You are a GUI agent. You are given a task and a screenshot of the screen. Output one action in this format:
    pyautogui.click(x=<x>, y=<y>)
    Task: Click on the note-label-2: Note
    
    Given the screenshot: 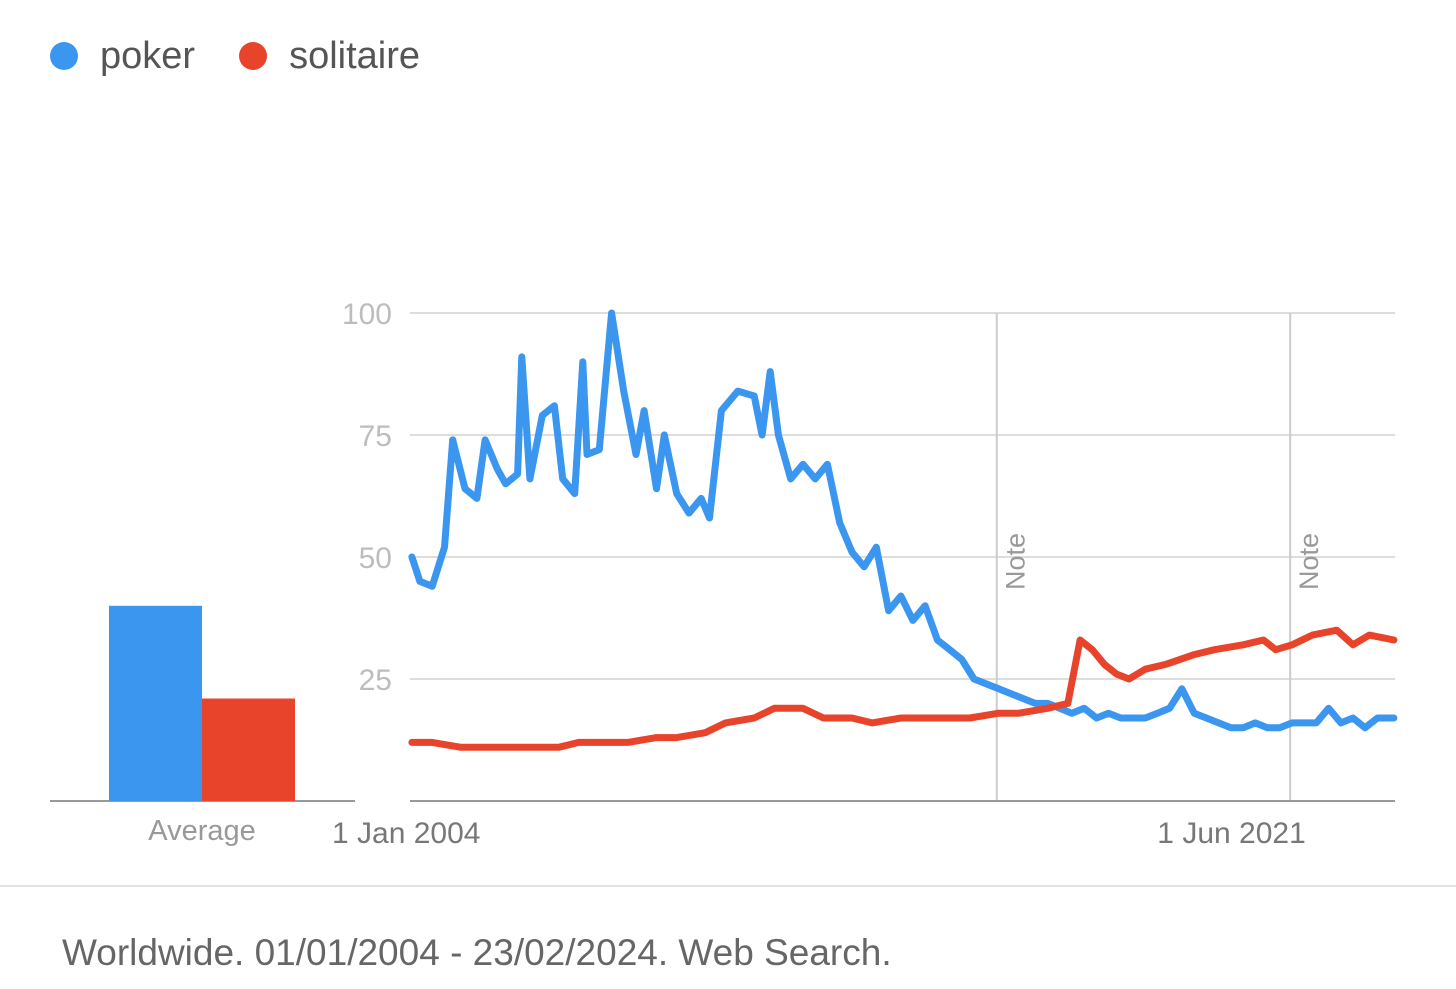 What is the action you would take?
    pyautogui.click(x=1309, y=561)
    